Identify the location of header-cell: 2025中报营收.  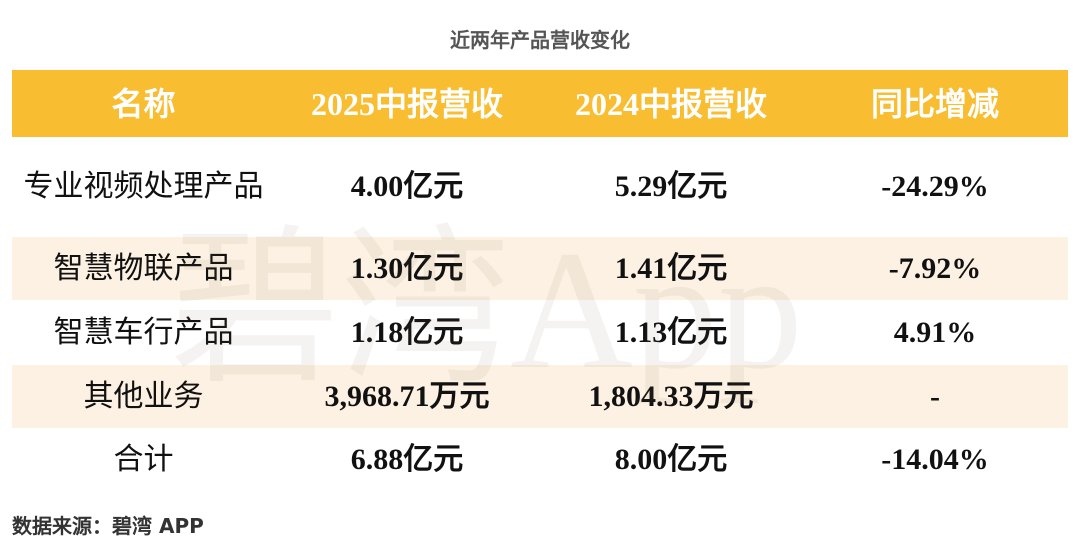
(406, 103).